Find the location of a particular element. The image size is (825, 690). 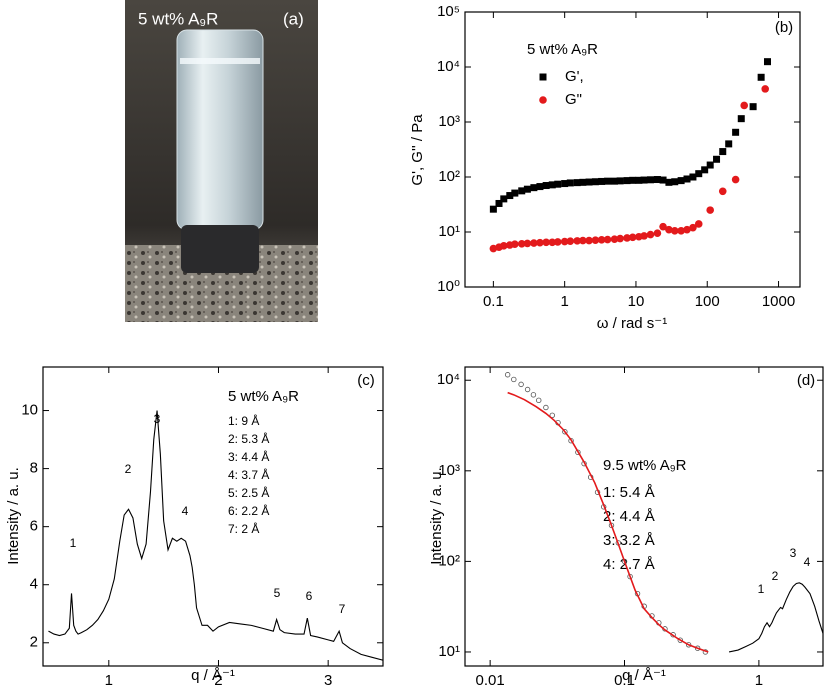

x-tick-label: 10 is located at coordinates (636, 301).